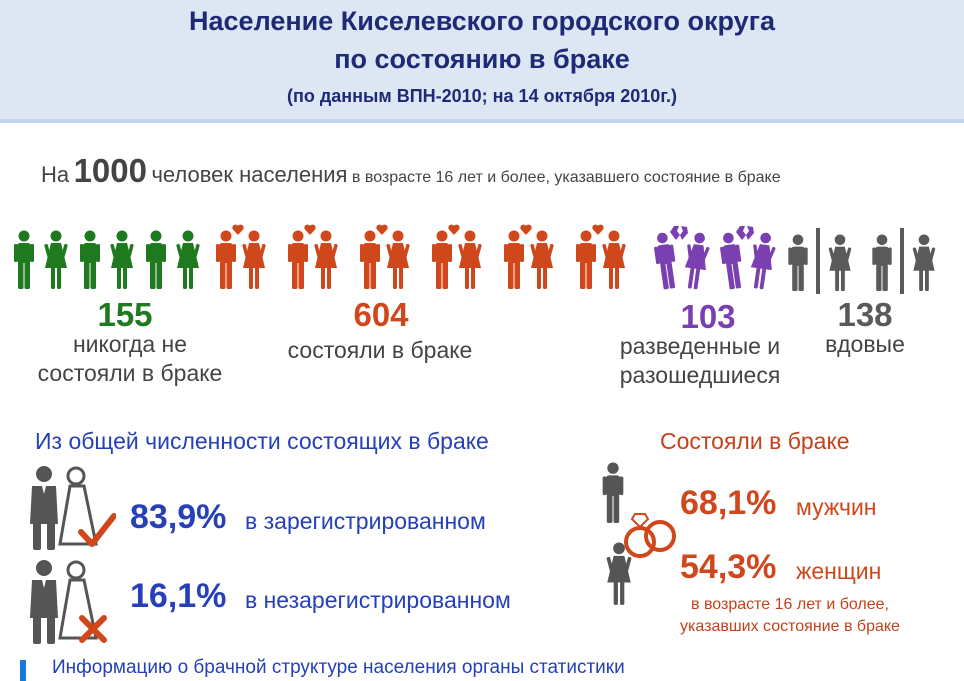 The image size is (964, 681). What do you see at coordinates (716, 258) in the screenshot?
I see `divorced-icons` at bounding box center [716, 258].